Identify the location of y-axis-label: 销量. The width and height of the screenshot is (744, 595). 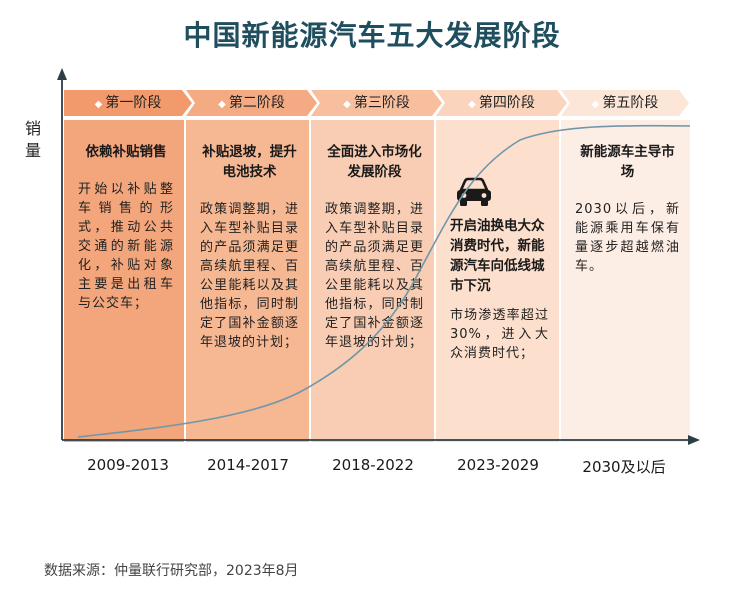
(32, 139).